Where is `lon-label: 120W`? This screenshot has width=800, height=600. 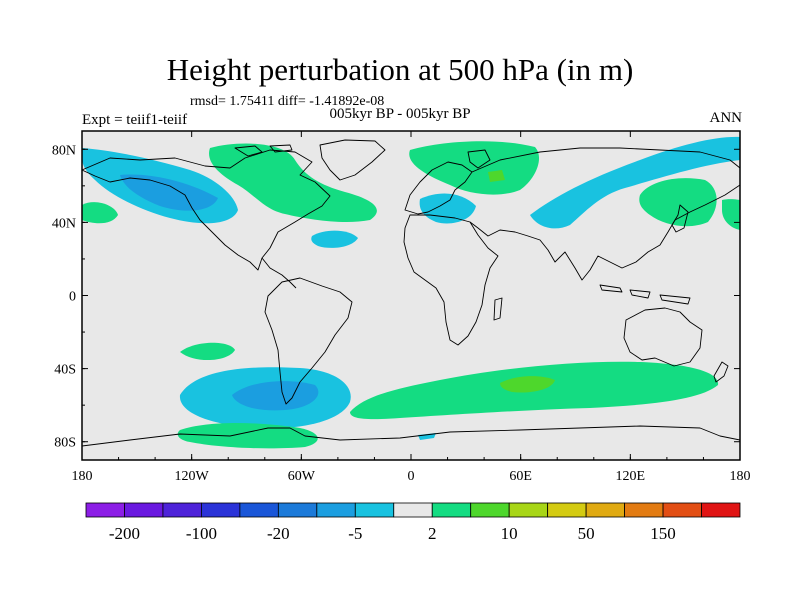
lon-label: 120W is located at coordinates (192, 476).